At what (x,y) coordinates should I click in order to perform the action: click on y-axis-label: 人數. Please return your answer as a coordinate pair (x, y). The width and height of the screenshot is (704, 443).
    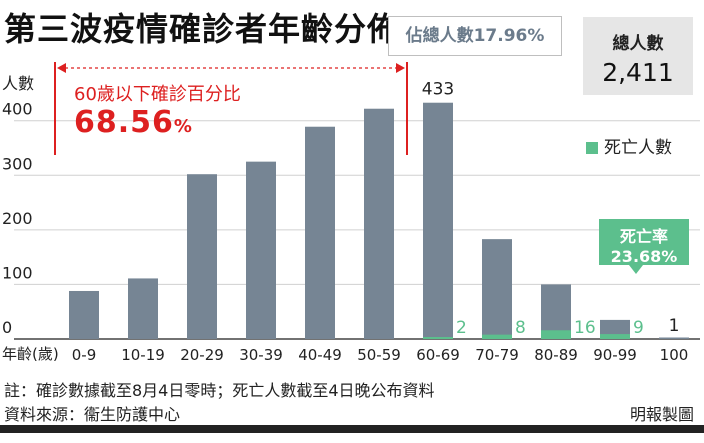
    Looking at the image, I should click on (18, 83).